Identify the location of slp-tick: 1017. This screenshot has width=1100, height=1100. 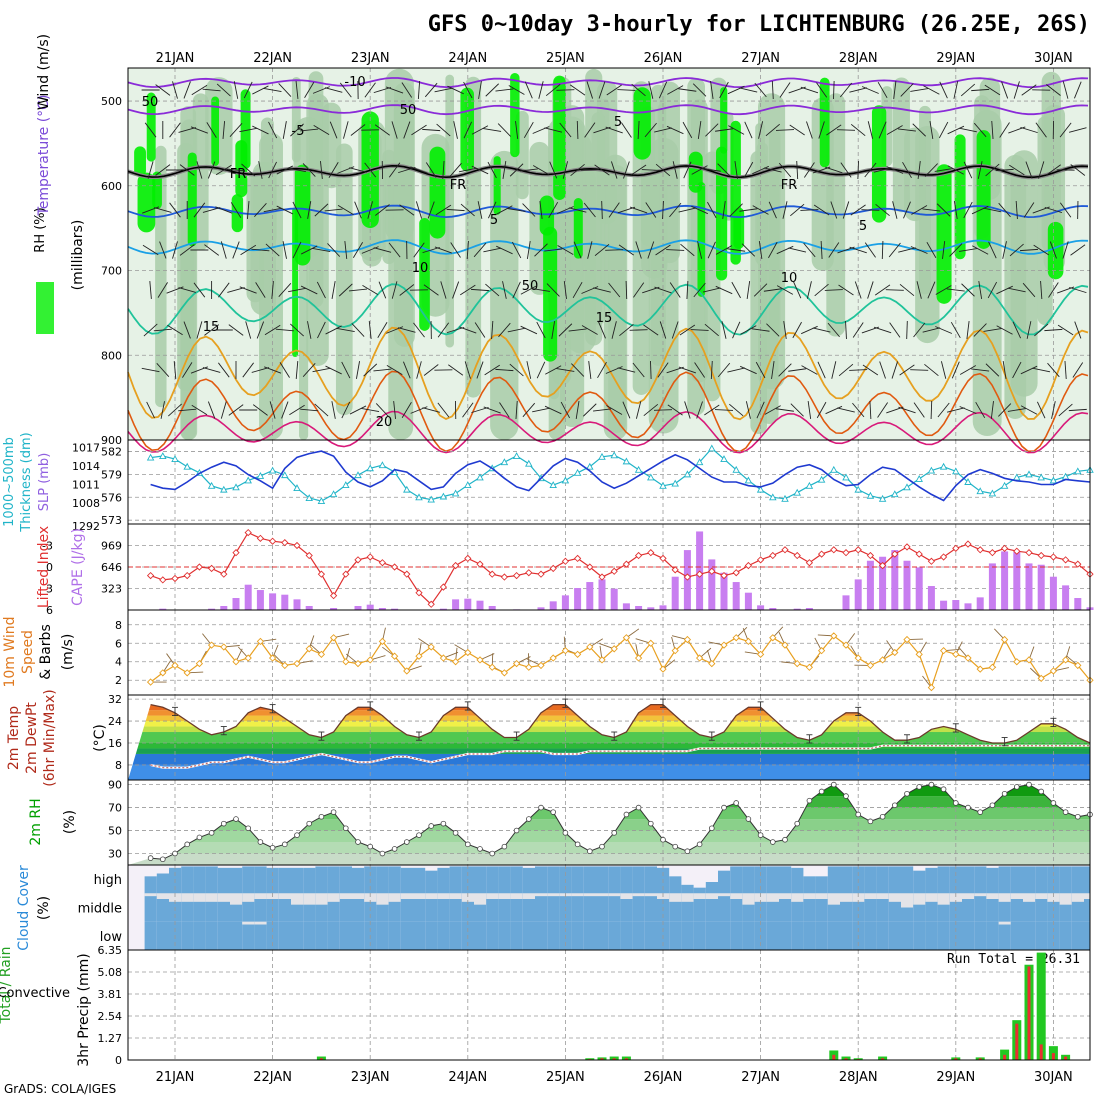
(86, 447).